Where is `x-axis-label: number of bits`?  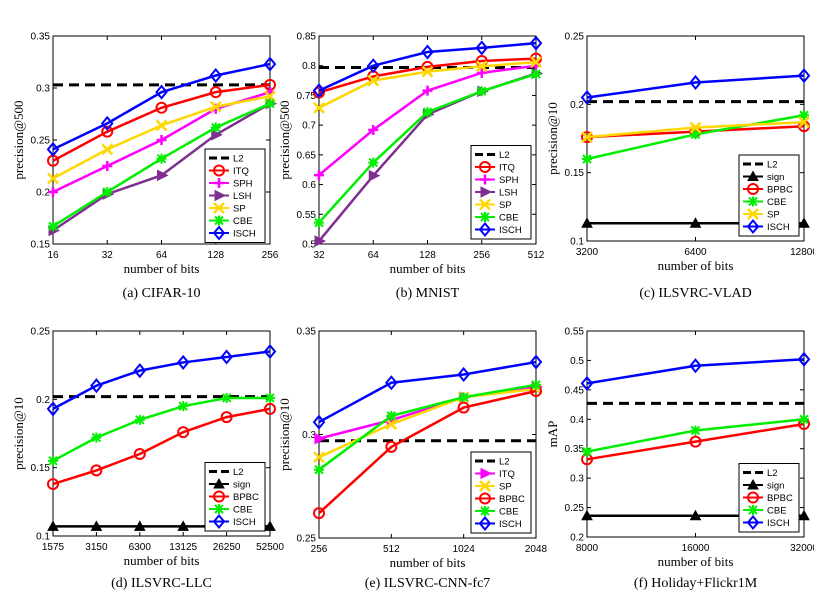 x-axis-label: number of bits is located at coordinates (162, 560).